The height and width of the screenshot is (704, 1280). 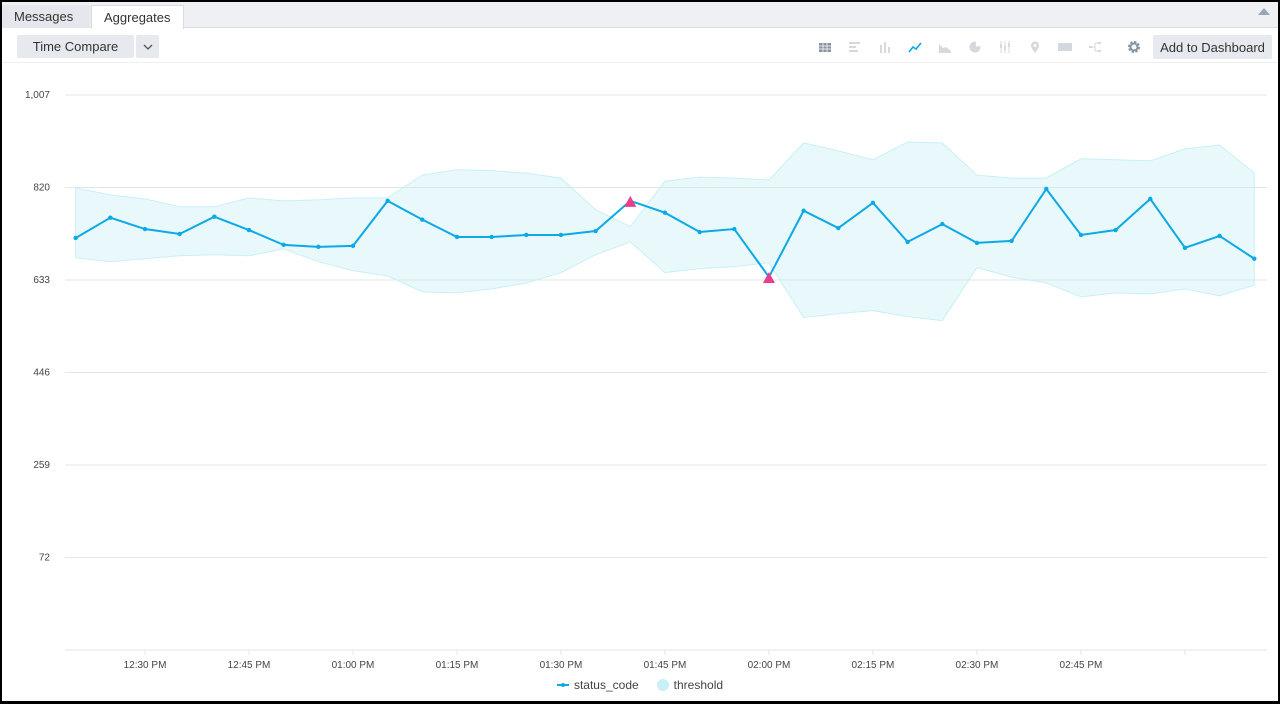 I want to click on chart-legend: status_code threshold, so click(x=640, y=685).